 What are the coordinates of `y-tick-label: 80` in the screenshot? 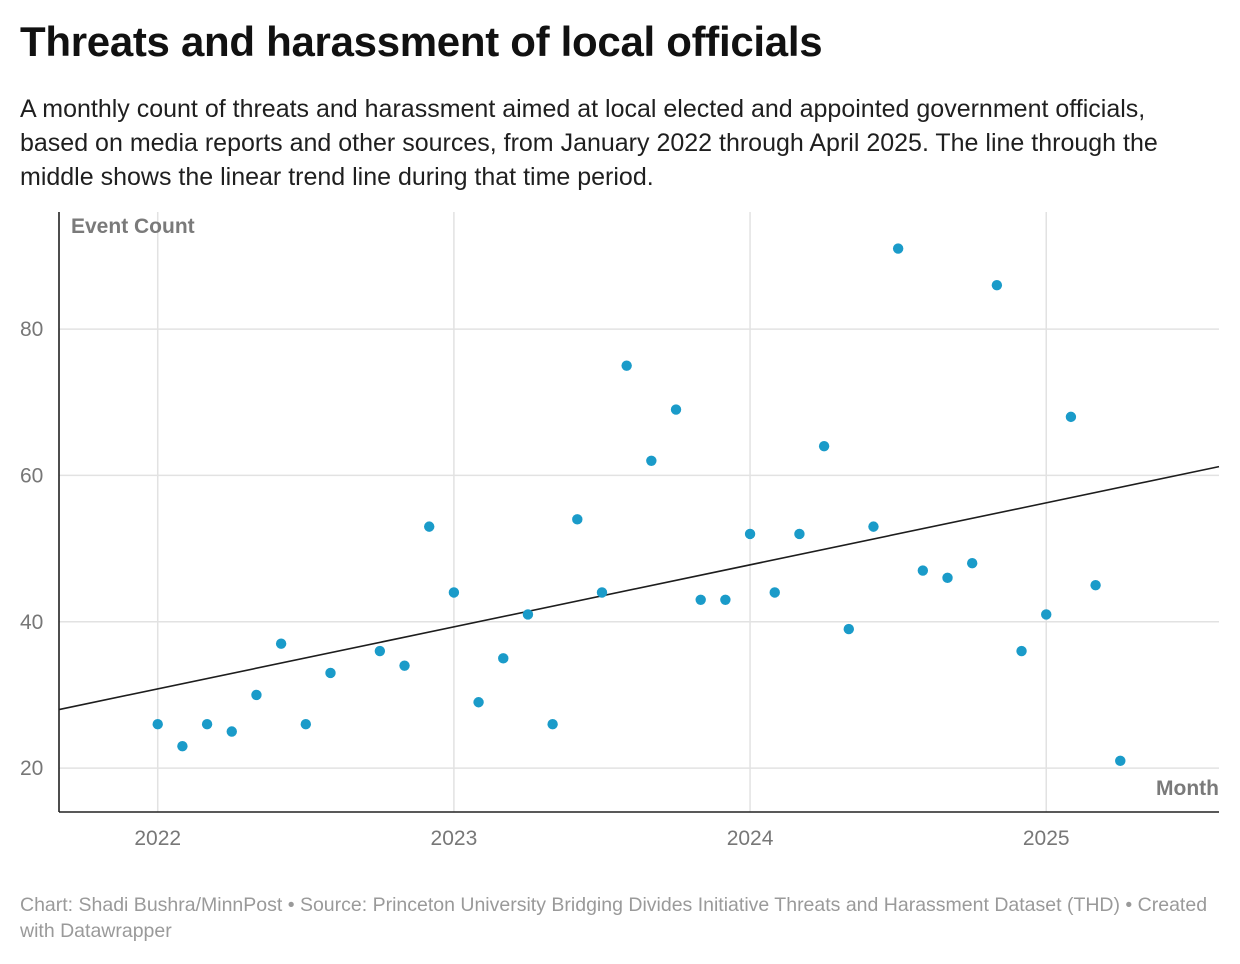 It's located at (31, 329).